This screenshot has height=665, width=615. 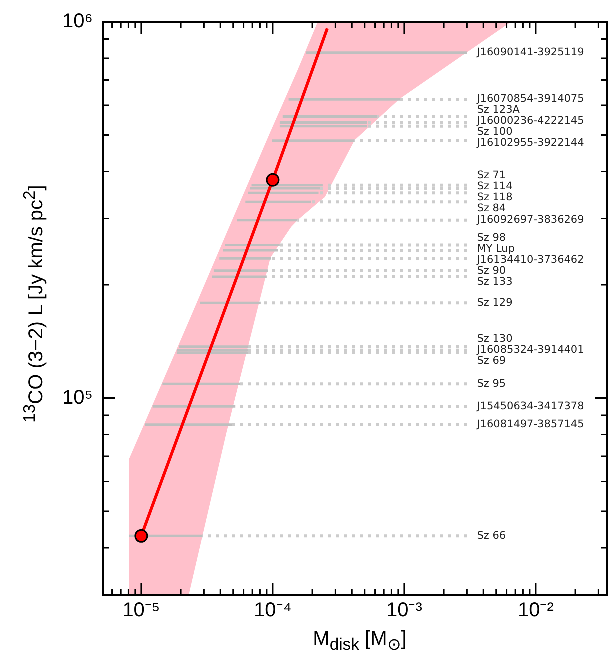 I want to click on series-label: Sz 84, so click(x=491, y=208).